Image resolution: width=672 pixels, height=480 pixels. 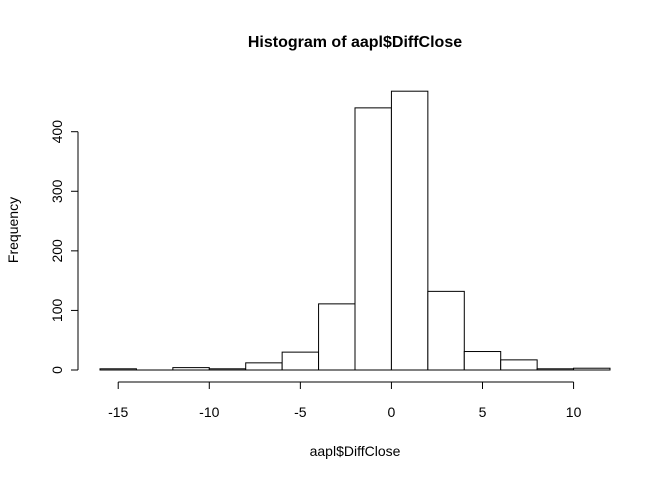 I want to click on y-tick-label: 0, so click(x=57, y=370).